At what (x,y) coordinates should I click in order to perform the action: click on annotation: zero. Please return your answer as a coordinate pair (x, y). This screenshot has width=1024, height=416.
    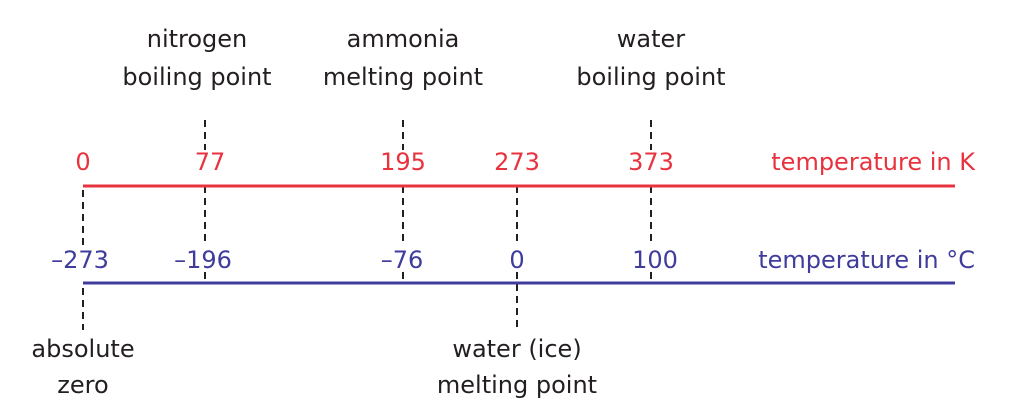
    Looking at the image, I should click on (82, 385).